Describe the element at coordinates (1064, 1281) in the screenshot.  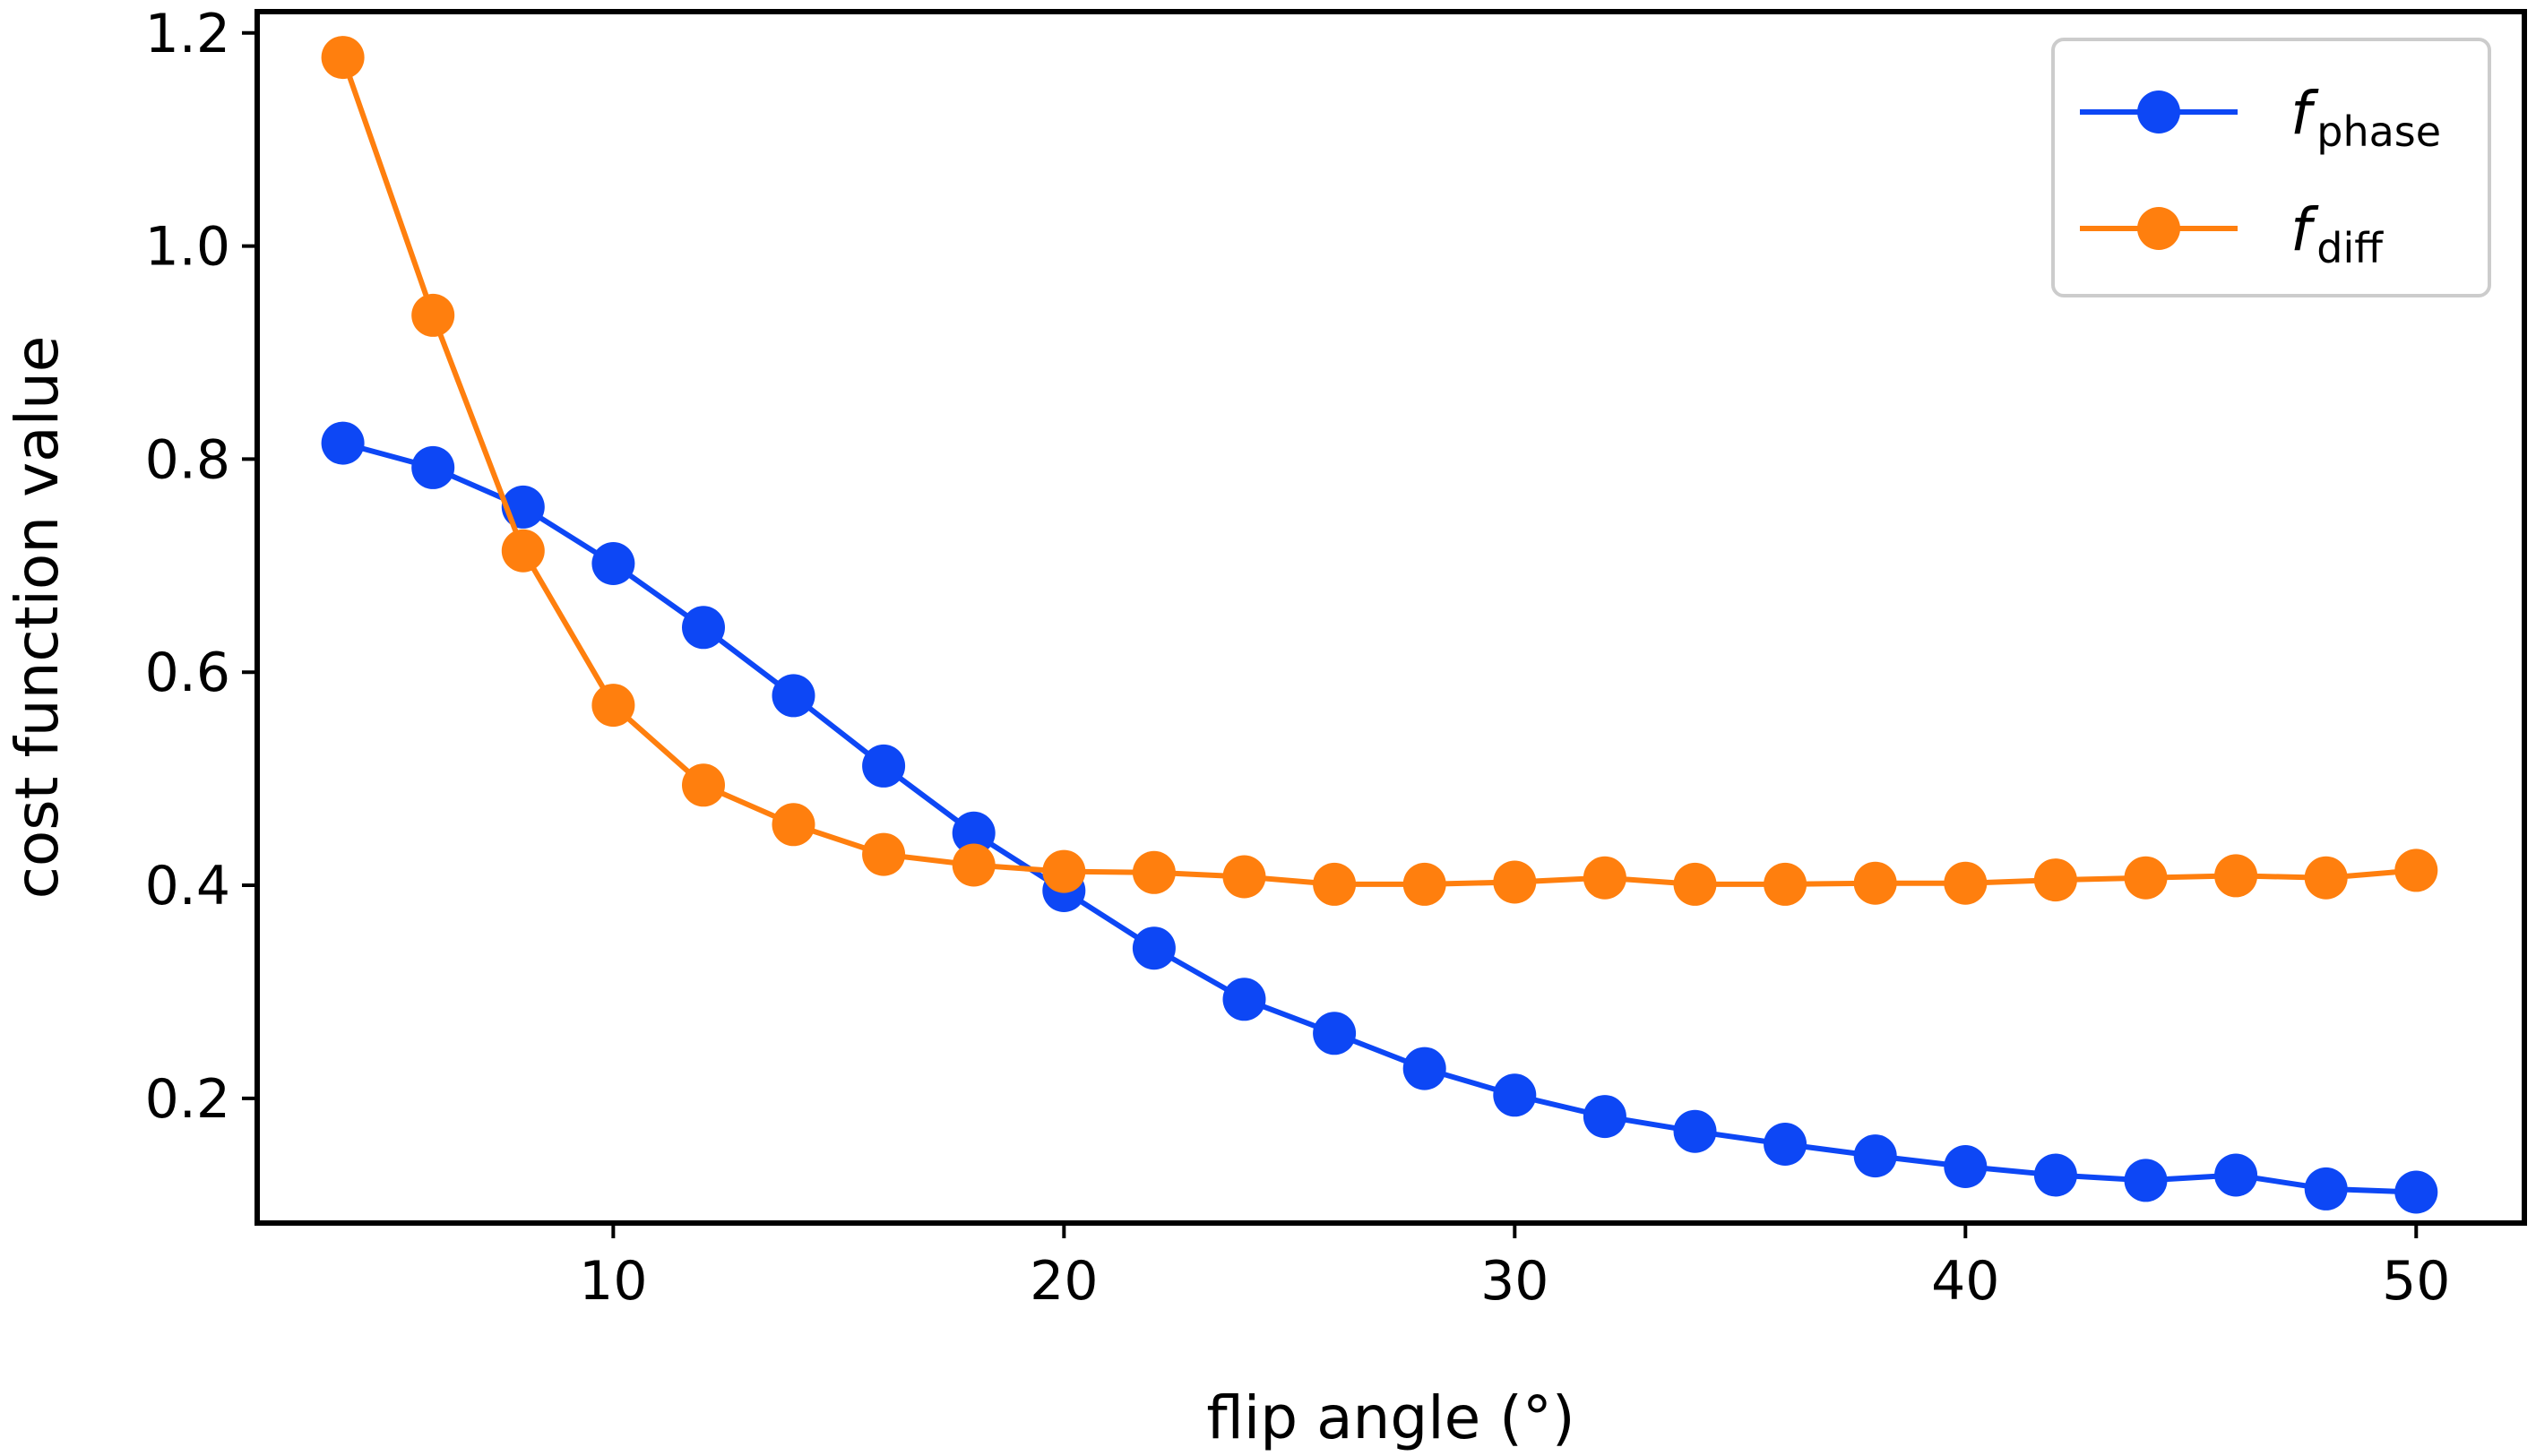
I see `x-tick-label: 20` at that location.